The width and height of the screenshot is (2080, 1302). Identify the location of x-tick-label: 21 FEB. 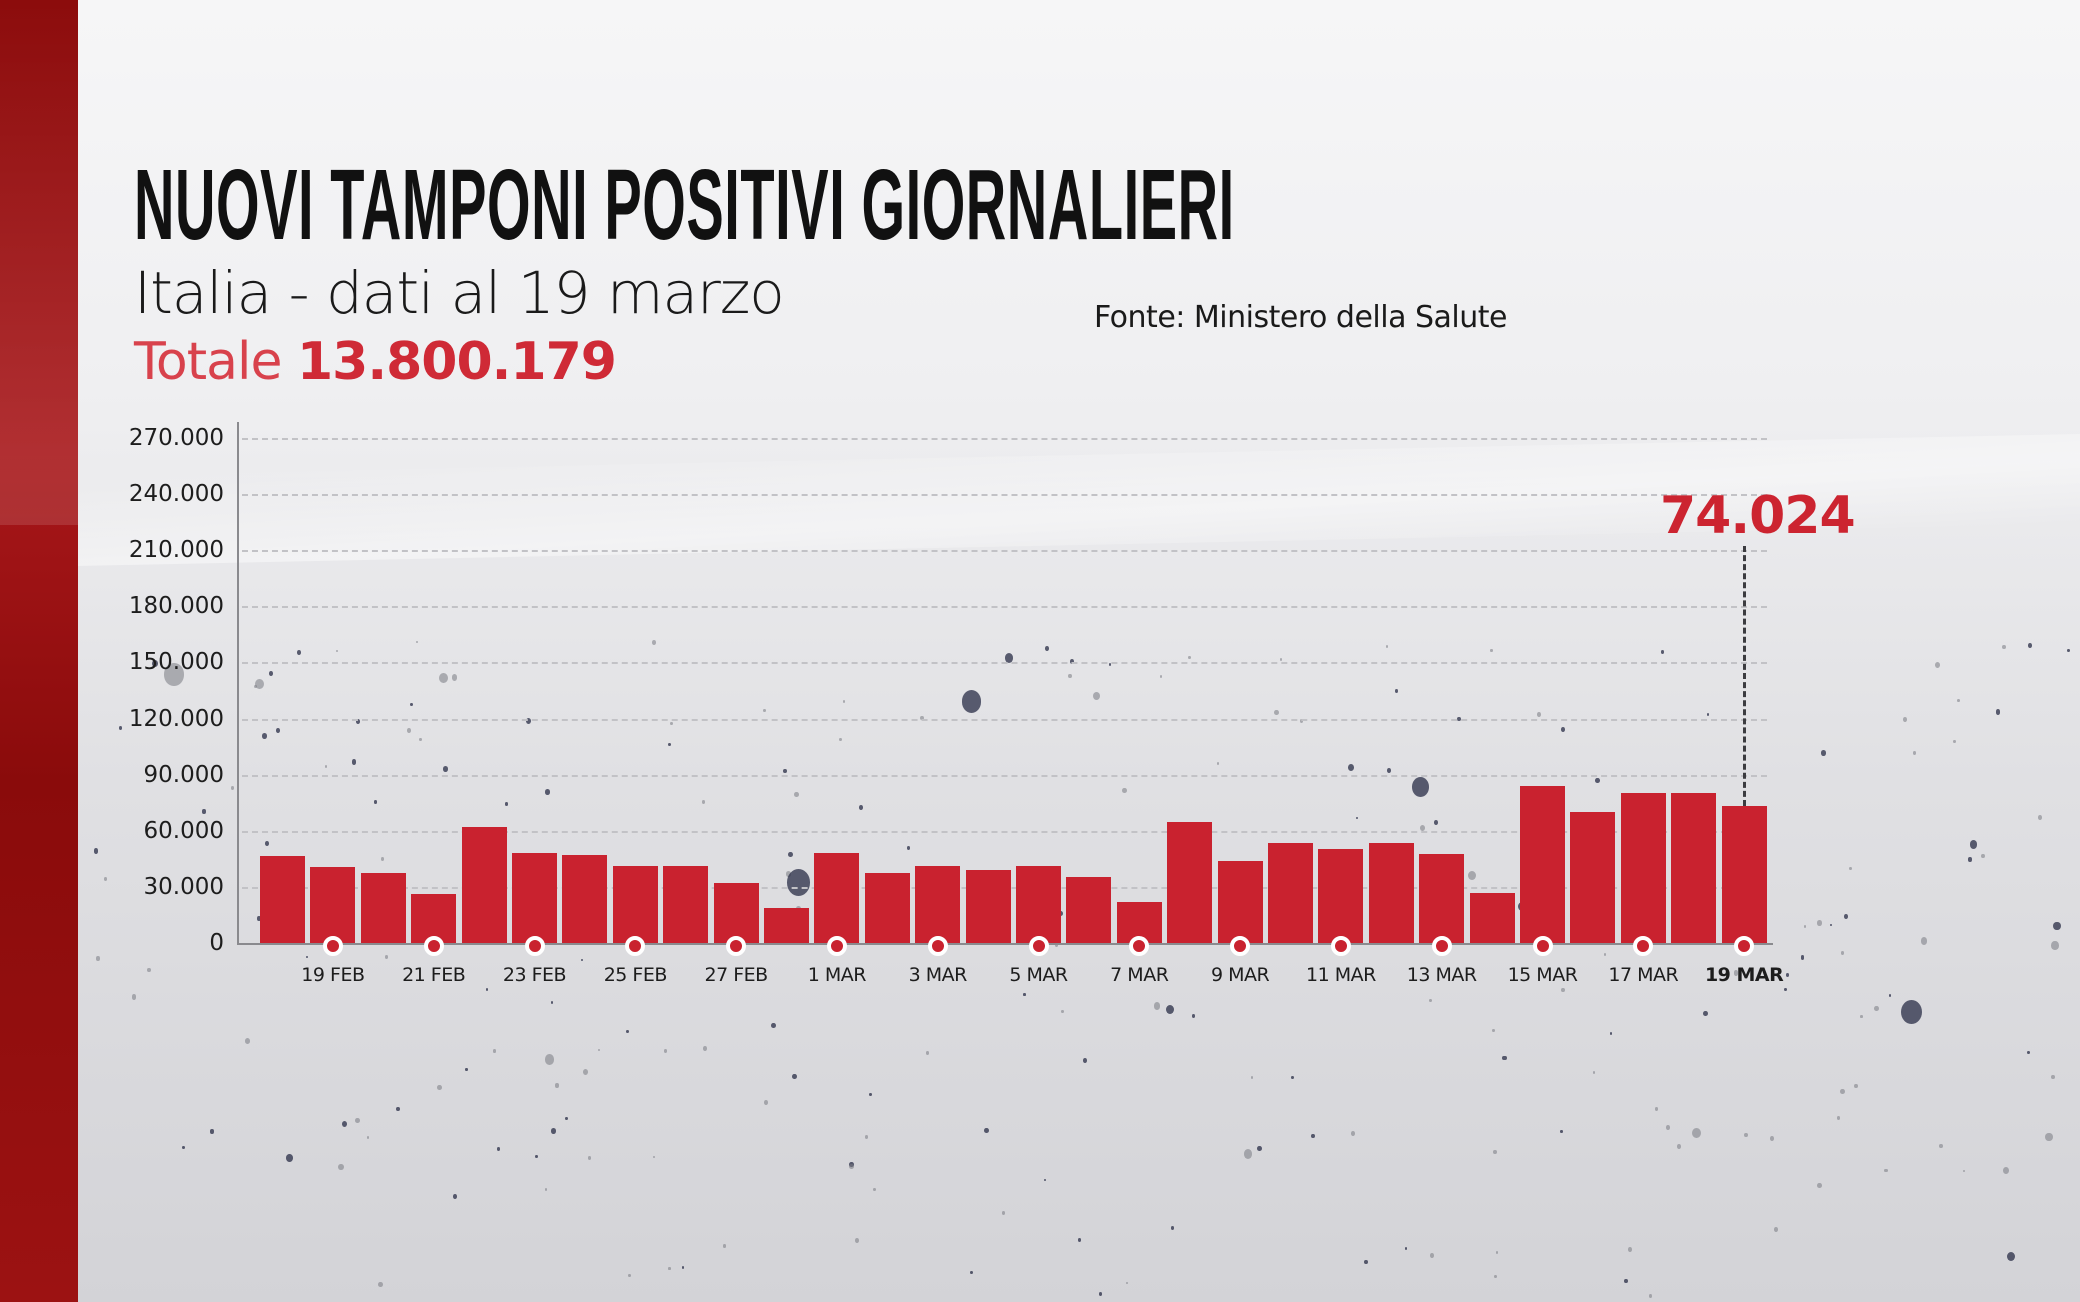
(434, 975).